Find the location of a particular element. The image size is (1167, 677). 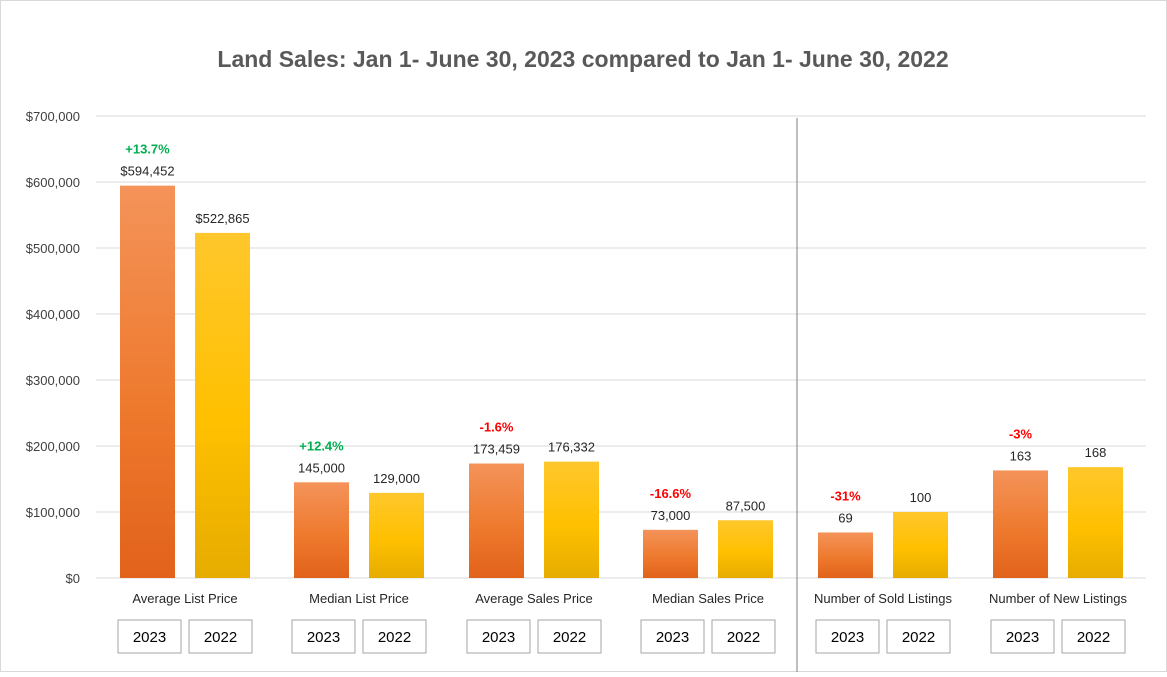

value-label: 129,000 is located at coordinates (396, 478).